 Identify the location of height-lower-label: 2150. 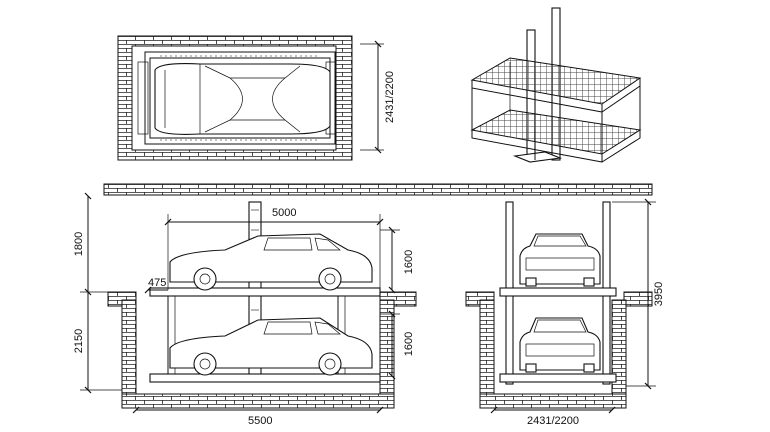
(79, 341).